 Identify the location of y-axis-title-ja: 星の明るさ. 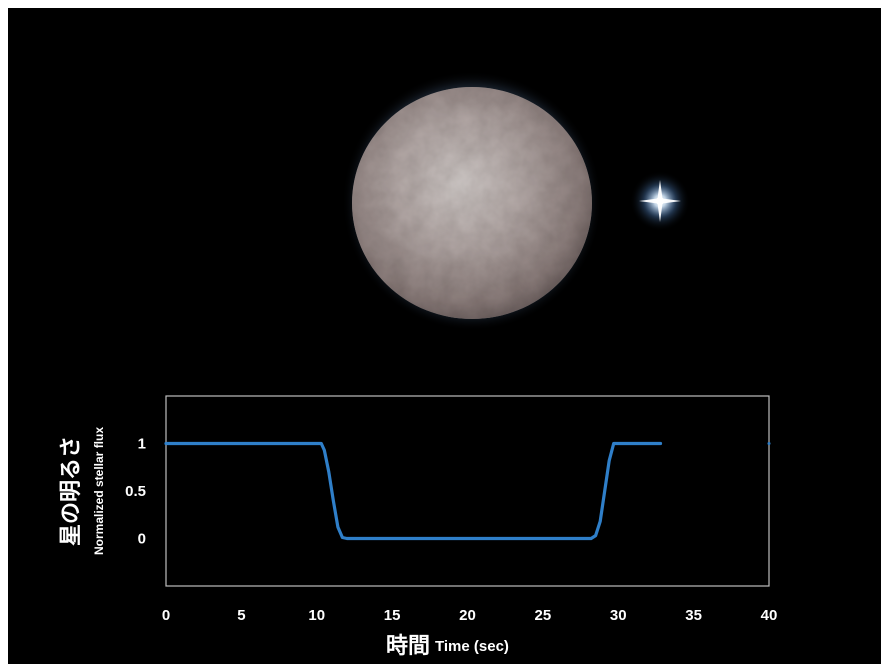
(70, 491).